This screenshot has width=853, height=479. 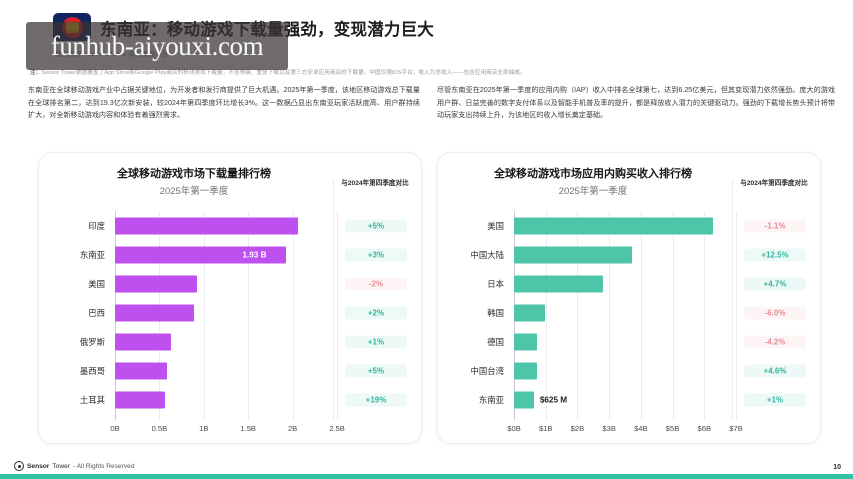 I want to click on x-axis-tick: $7B, so click(x=736, y=428).